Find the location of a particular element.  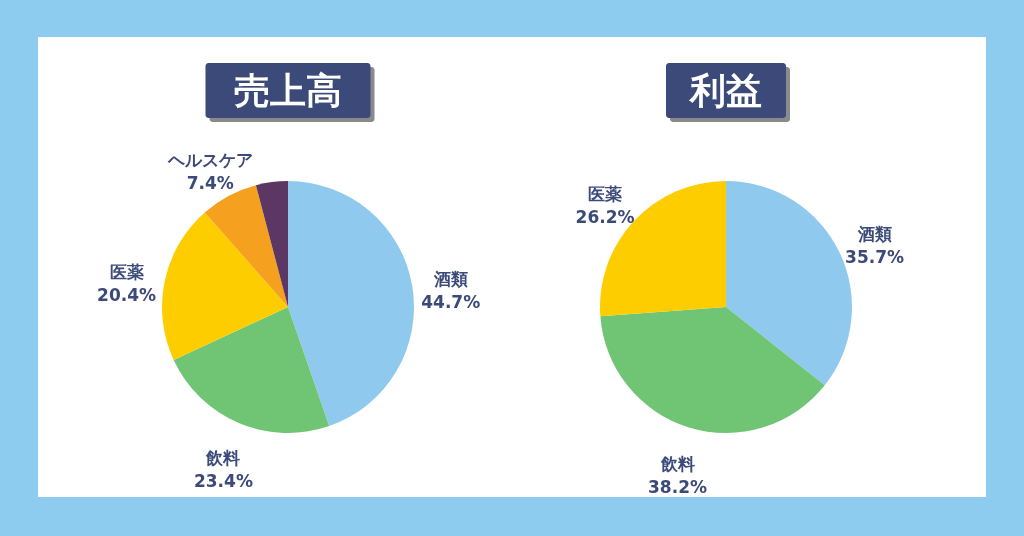

chart-title: 利益 is located at coordinates (725, 90).